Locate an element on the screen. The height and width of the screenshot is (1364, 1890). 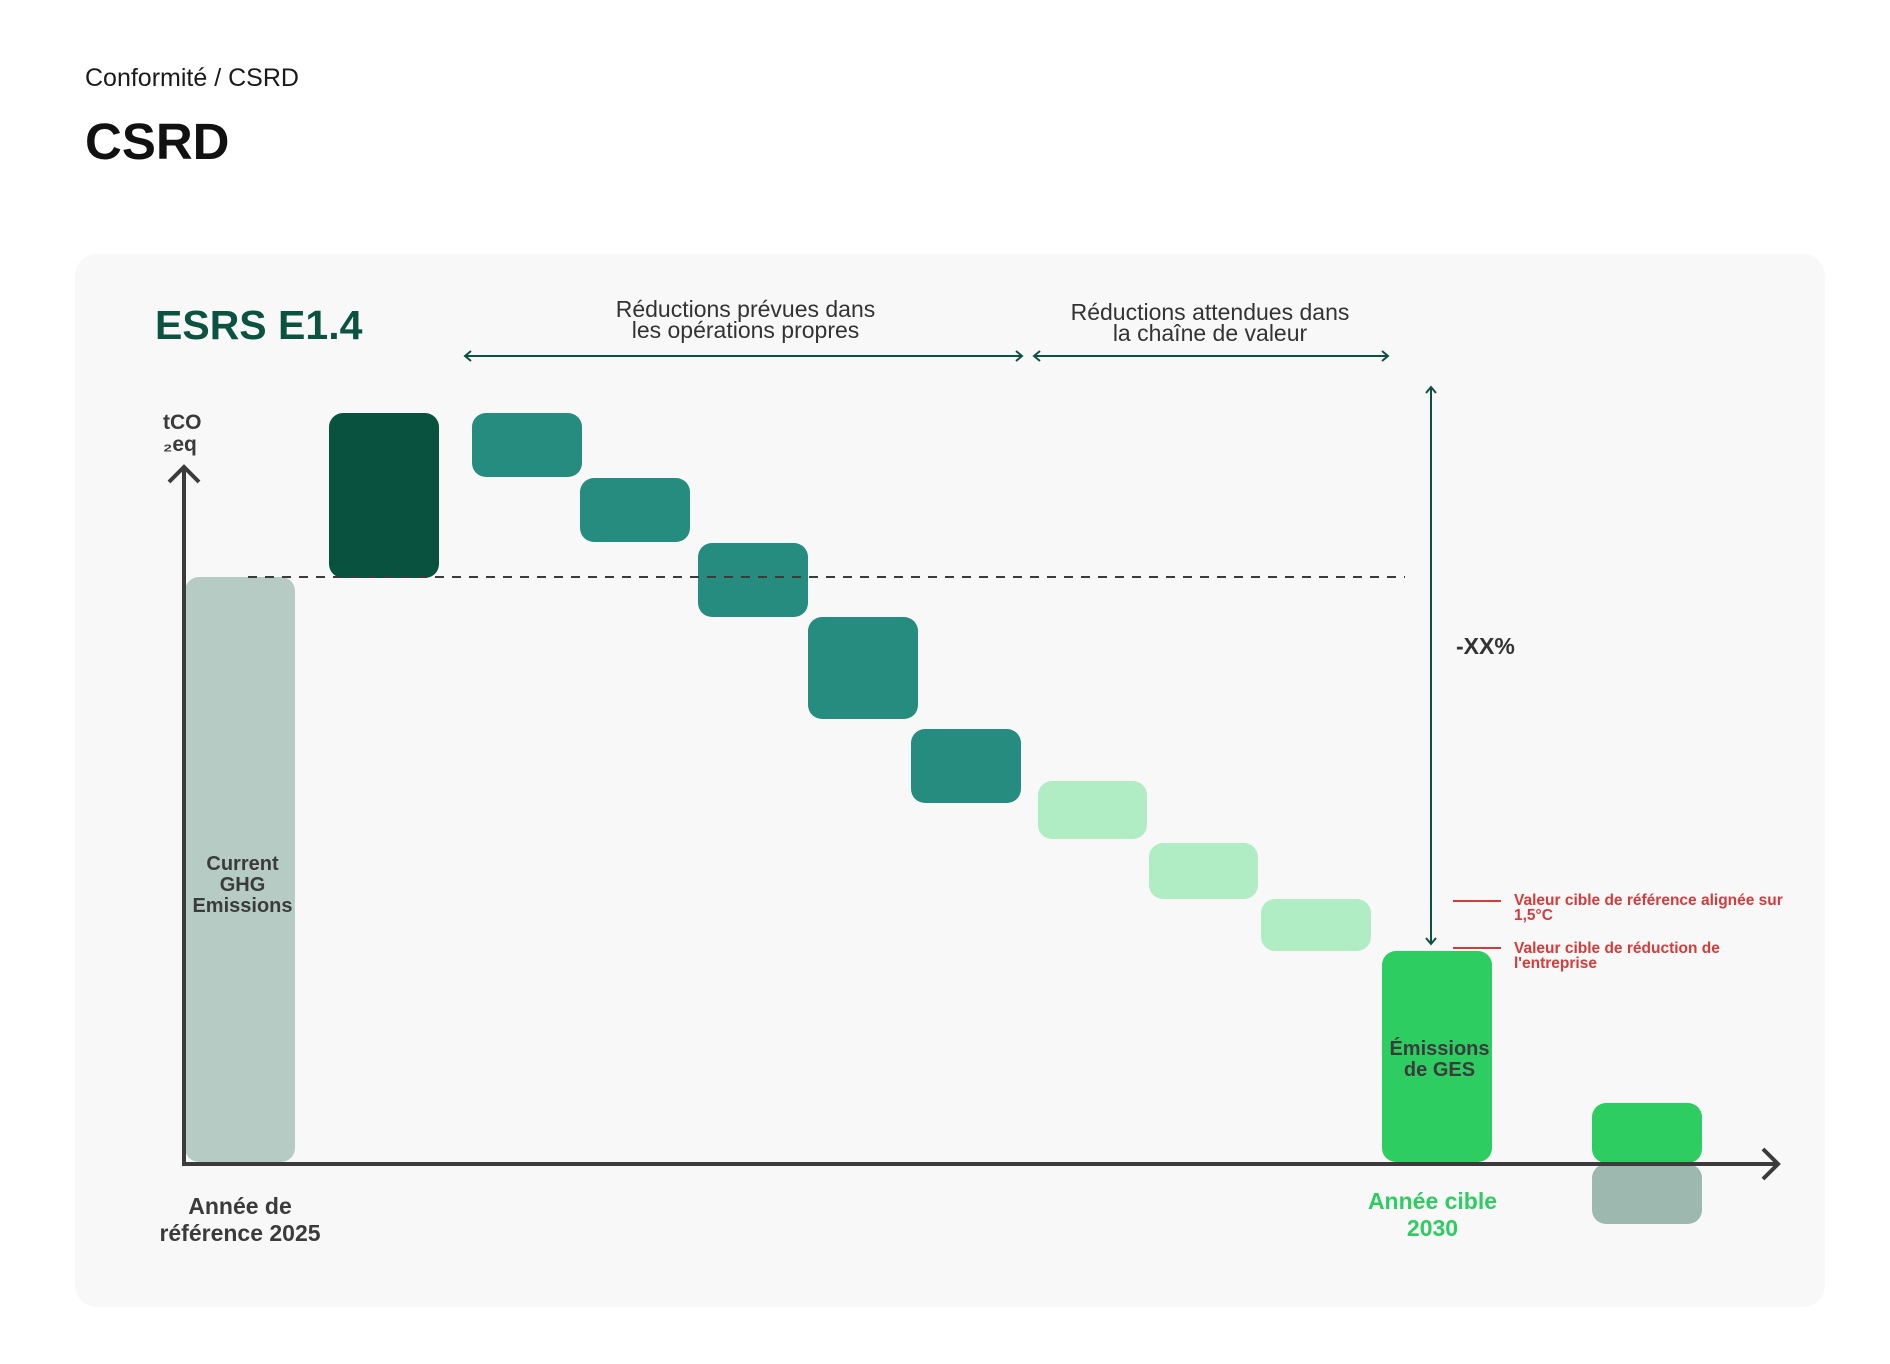
legend-line-company is located at coordinates (1477, 948).